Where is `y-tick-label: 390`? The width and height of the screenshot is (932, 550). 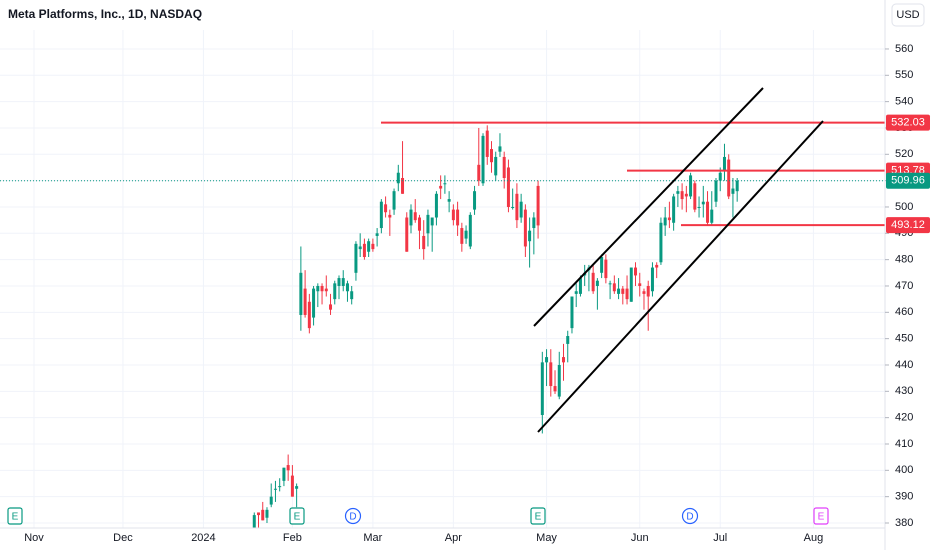
y-tick-label: 390 is located at coordinates (904, 497).